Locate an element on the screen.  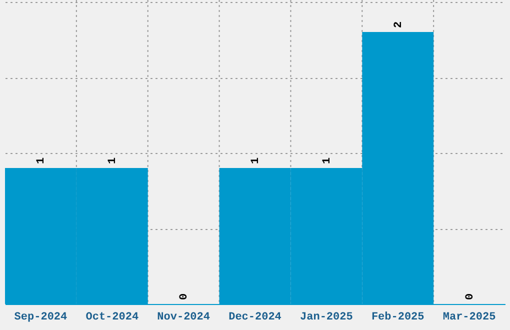
x-tick-label: Oct-2024 is located at coordinates (112, 318).